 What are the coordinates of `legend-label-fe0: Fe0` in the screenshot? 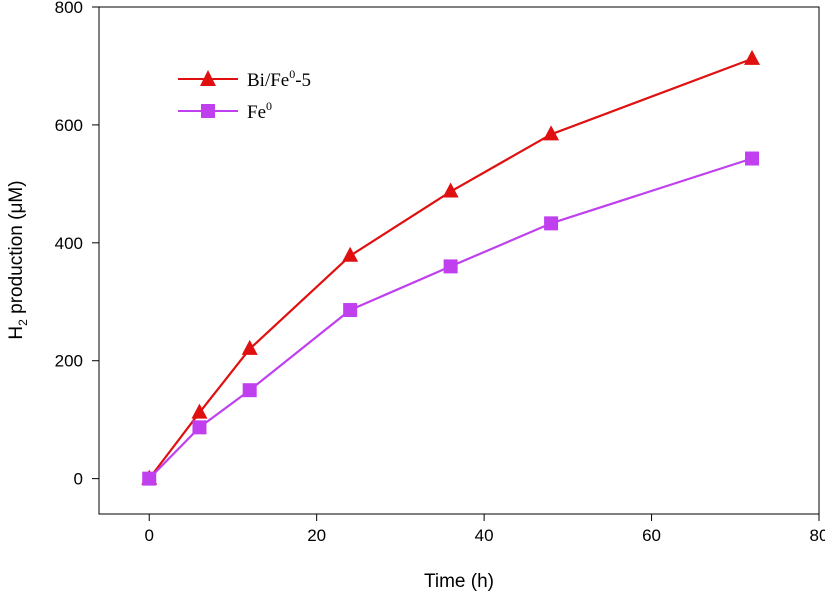 It's located at (259, 111).